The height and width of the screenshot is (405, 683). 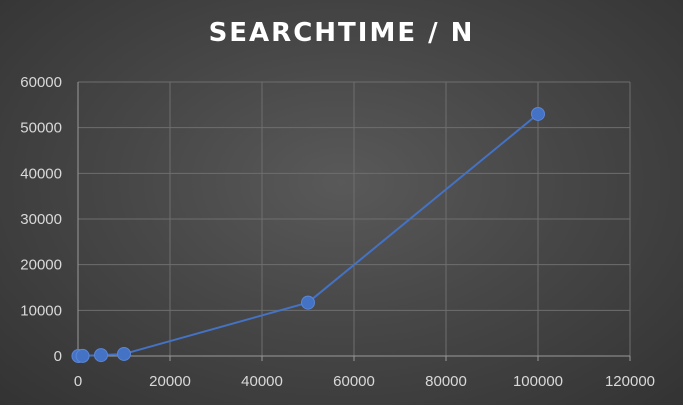 I want to click on x-tick-label: 80000, so click(x=446, y=381).